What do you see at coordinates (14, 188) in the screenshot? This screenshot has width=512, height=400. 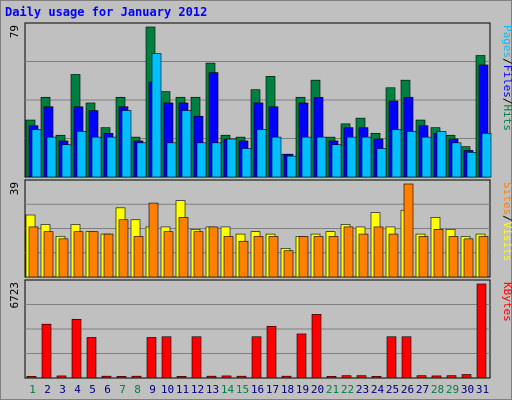 I see `y-max-label: 39` at bounding box center [14, 188].